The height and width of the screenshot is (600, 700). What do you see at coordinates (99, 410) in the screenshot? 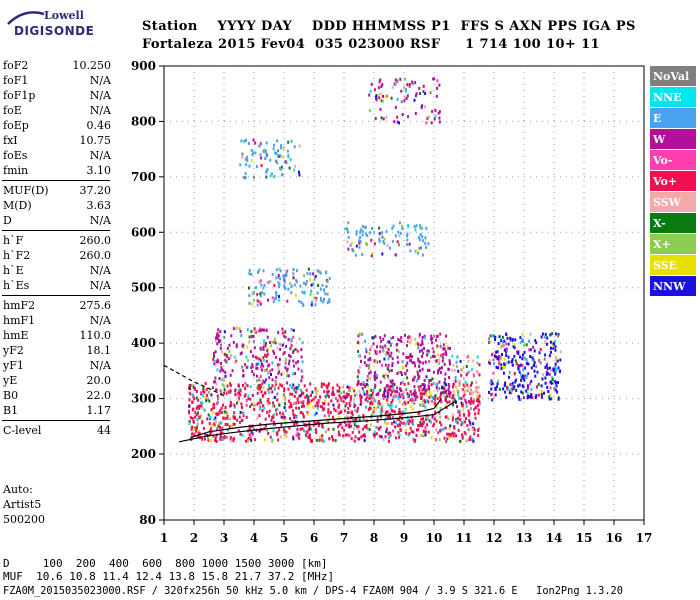
I see `param-value: 1.17` at bounding box center [99, 410].